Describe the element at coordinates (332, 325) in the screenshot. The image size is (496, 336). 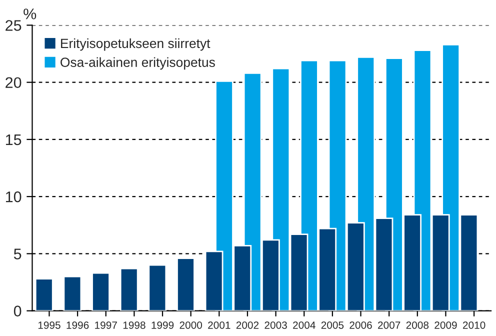
I see `x-tick-label: 2005` at that location.